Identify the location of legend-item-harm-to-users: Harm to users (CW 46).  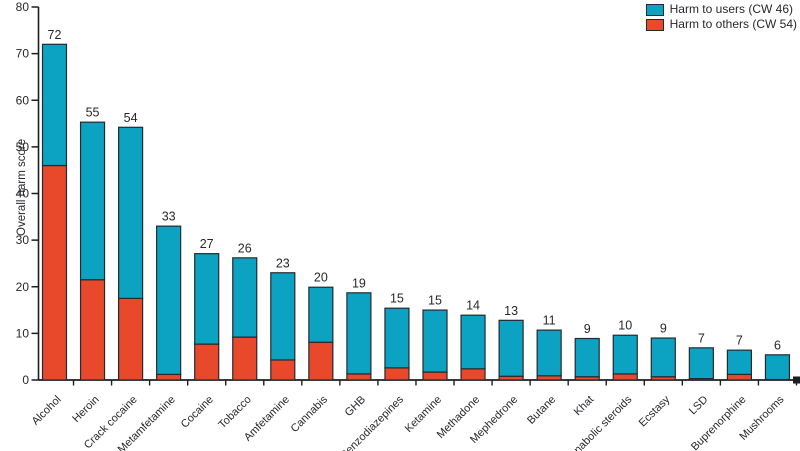
(721, 9).